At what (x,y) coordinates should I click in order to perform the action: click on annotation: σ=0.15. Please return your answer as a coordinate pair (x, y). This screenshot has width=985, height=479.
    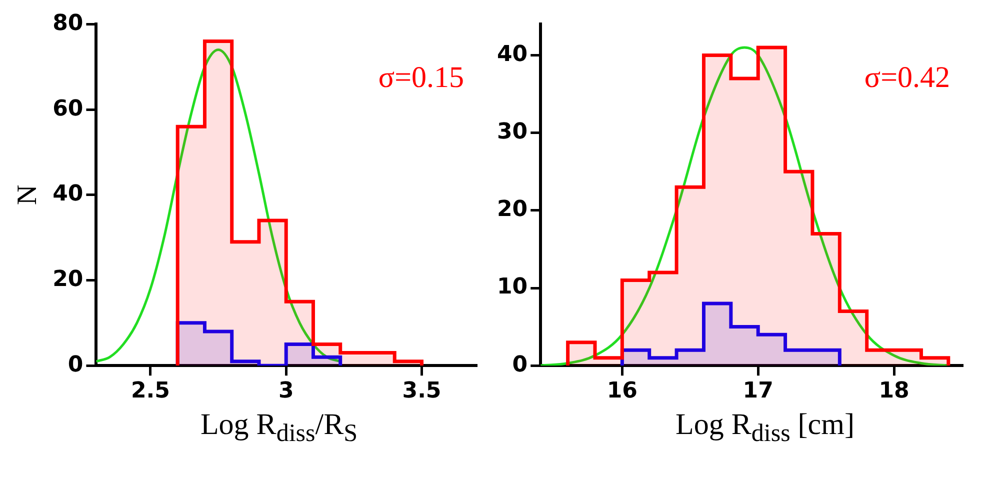
    Looking at the image, I should click on (421, 77).